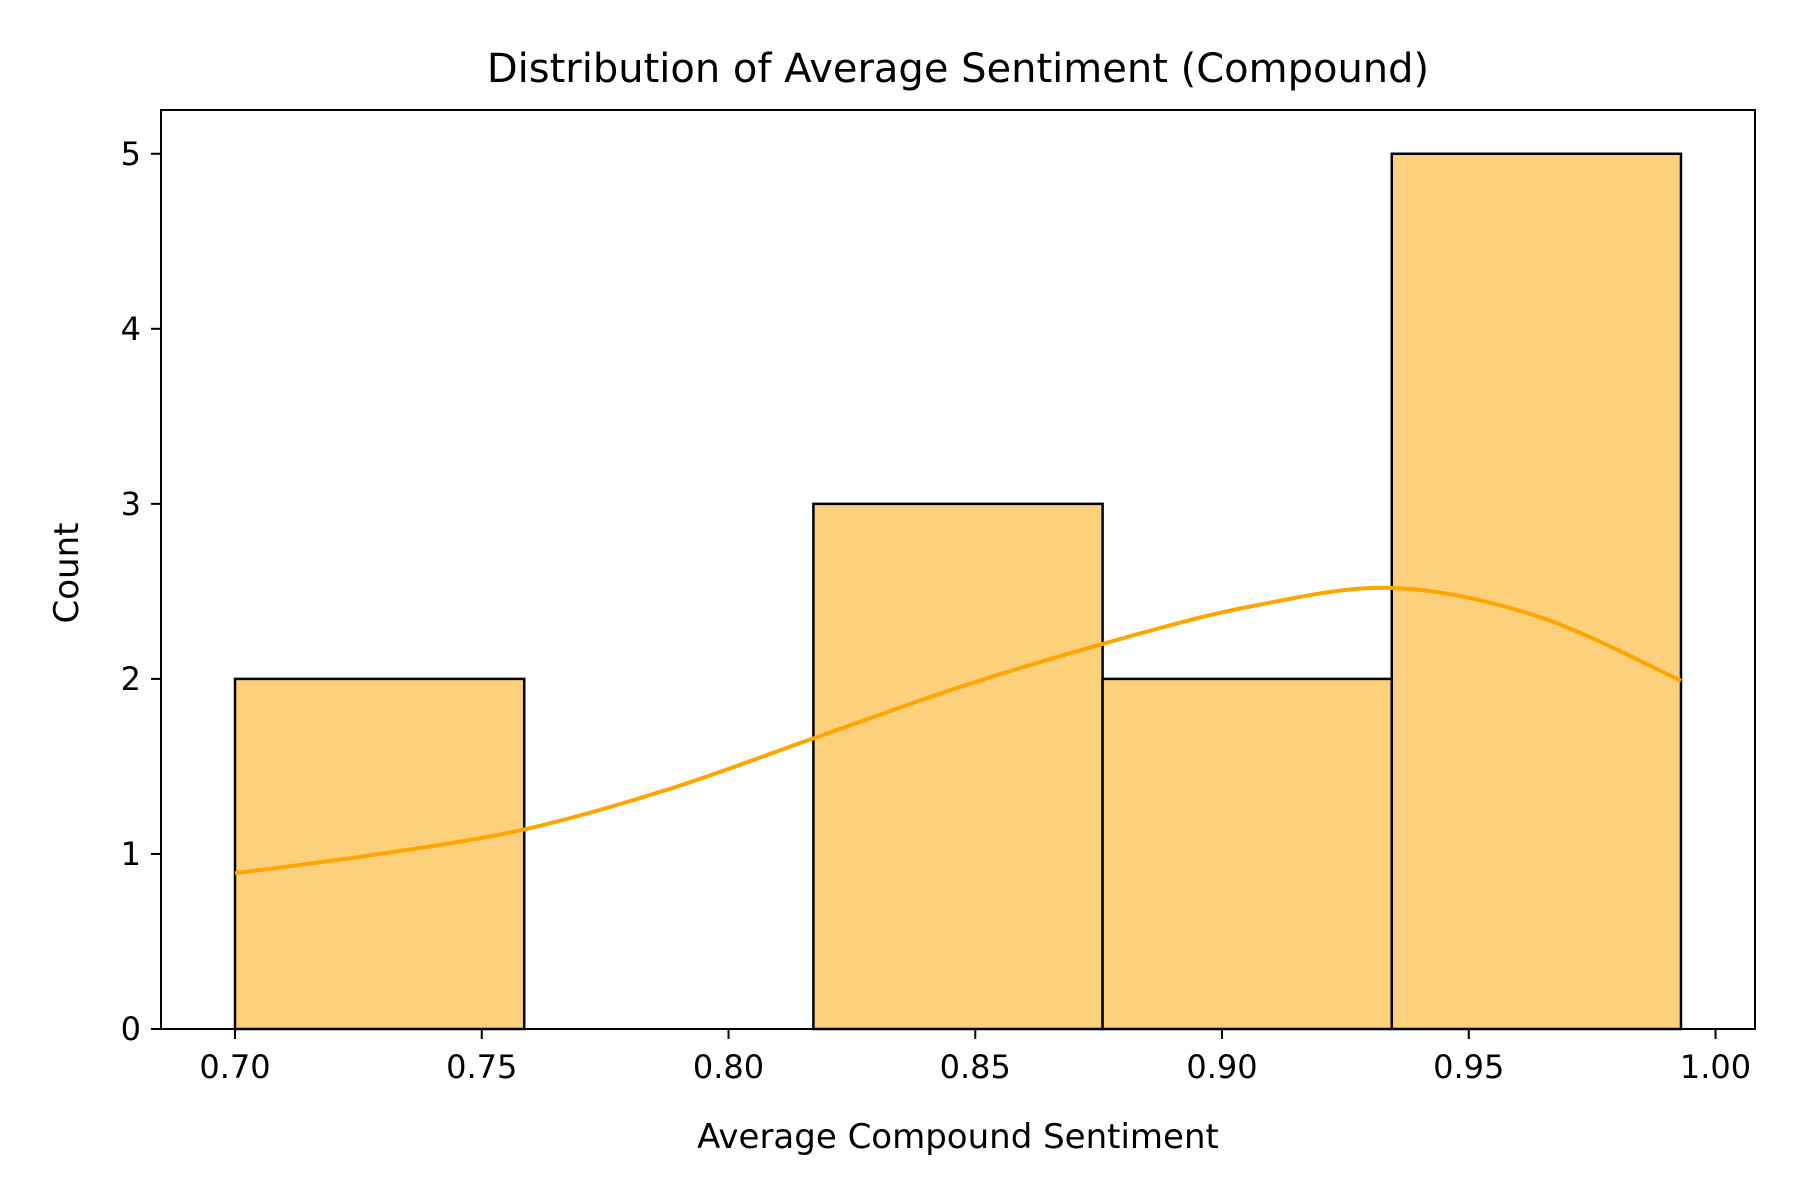  What do you see at coordinates (234, 1067) in the screenshot?
I see `x-tick-label: 0.70` at bounding box center [234, 1067].